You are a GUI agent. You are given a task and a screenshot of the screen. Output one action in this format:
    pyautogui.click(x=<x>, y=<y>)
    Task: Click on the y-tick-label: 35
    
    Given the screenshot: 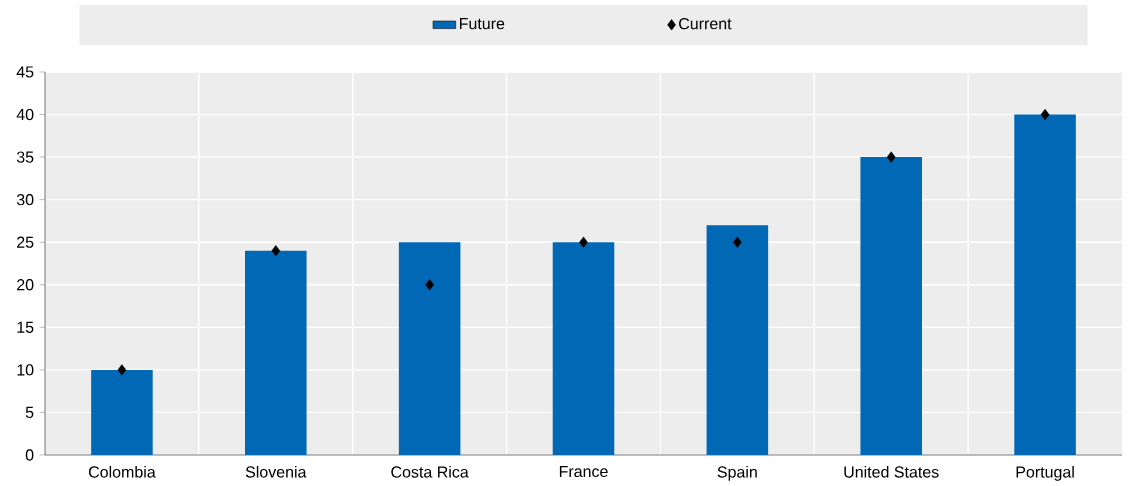 What is the action you would take?
    pyautogui.click(x=25, y=157)
    